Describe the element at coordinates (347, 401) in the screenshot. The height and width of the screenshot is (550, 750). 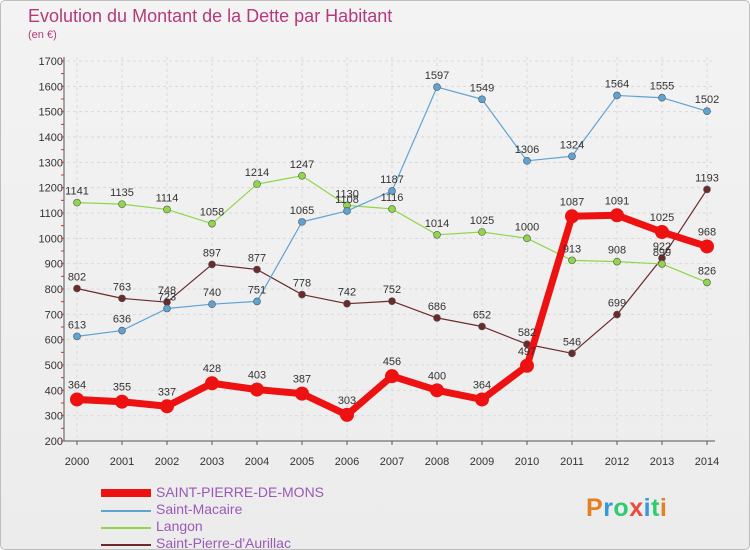
I see `data-label: 303` at that location.